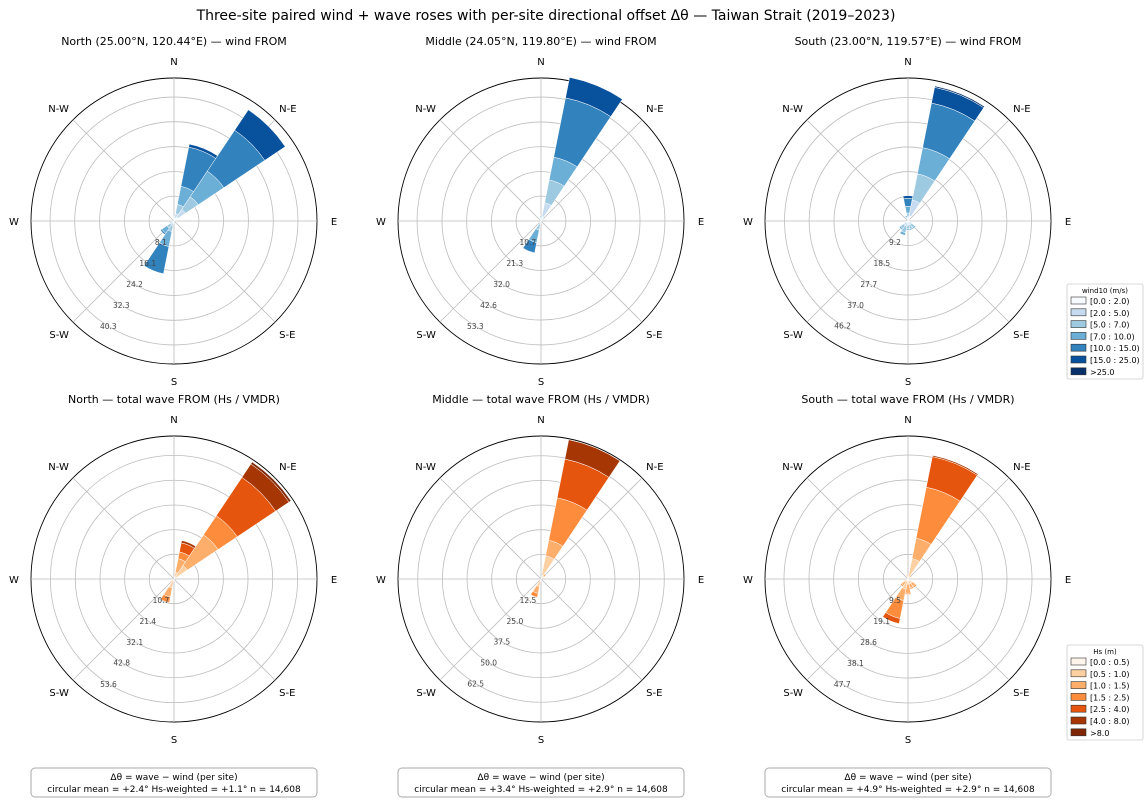  Describe the element at coordinates (108, 684) in the screenshot. I see `radial-tick-label: 53.6` at that location.